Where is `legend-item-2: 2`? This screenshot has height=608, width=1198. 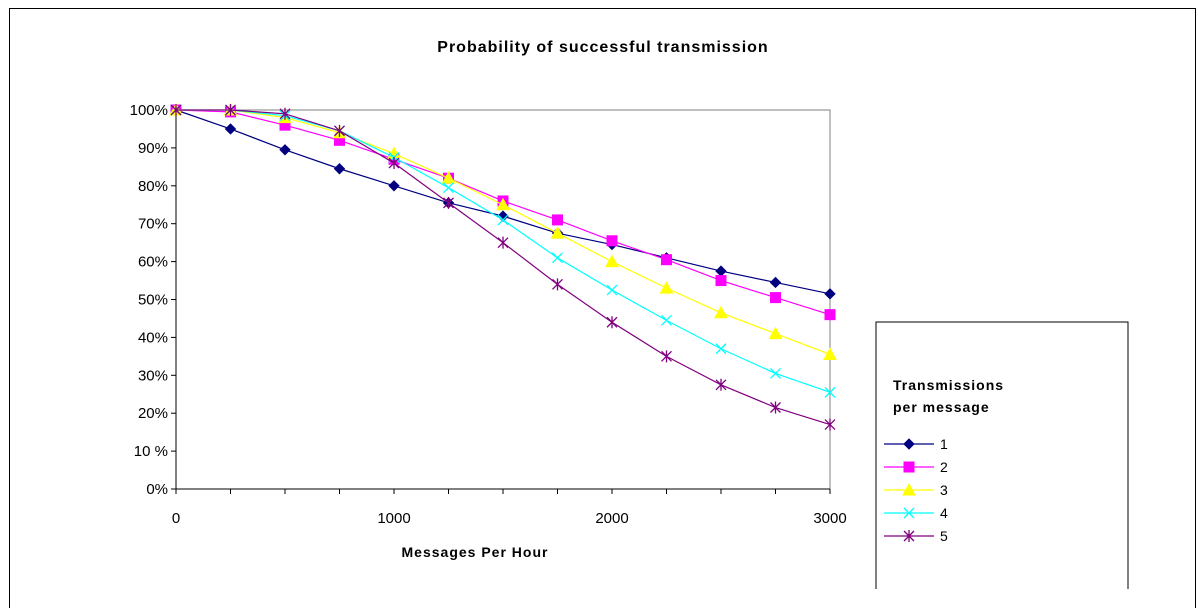 legend-item-2: 2 is located at coordinates (916, 467).